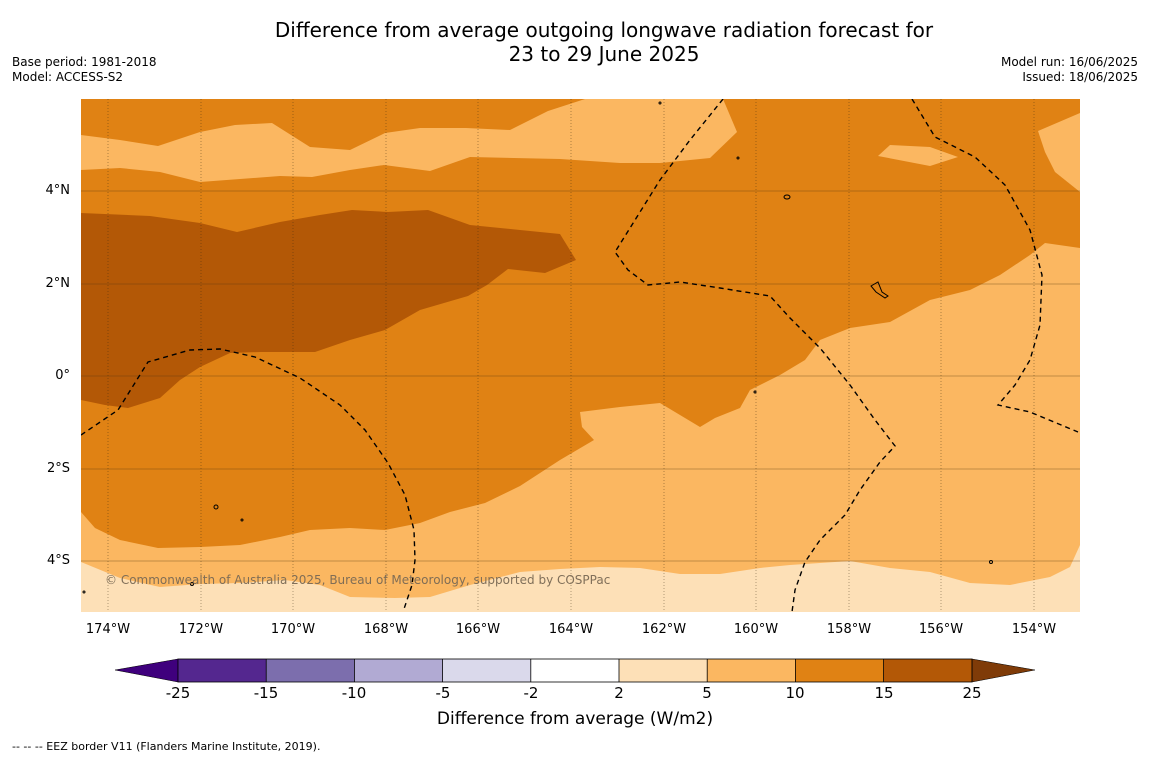 This screenshot has width=1150, height=758. Describe the element at coordinates (58, 283) in the screenshot. I see `lat-label-2n: 2°N` at that location.